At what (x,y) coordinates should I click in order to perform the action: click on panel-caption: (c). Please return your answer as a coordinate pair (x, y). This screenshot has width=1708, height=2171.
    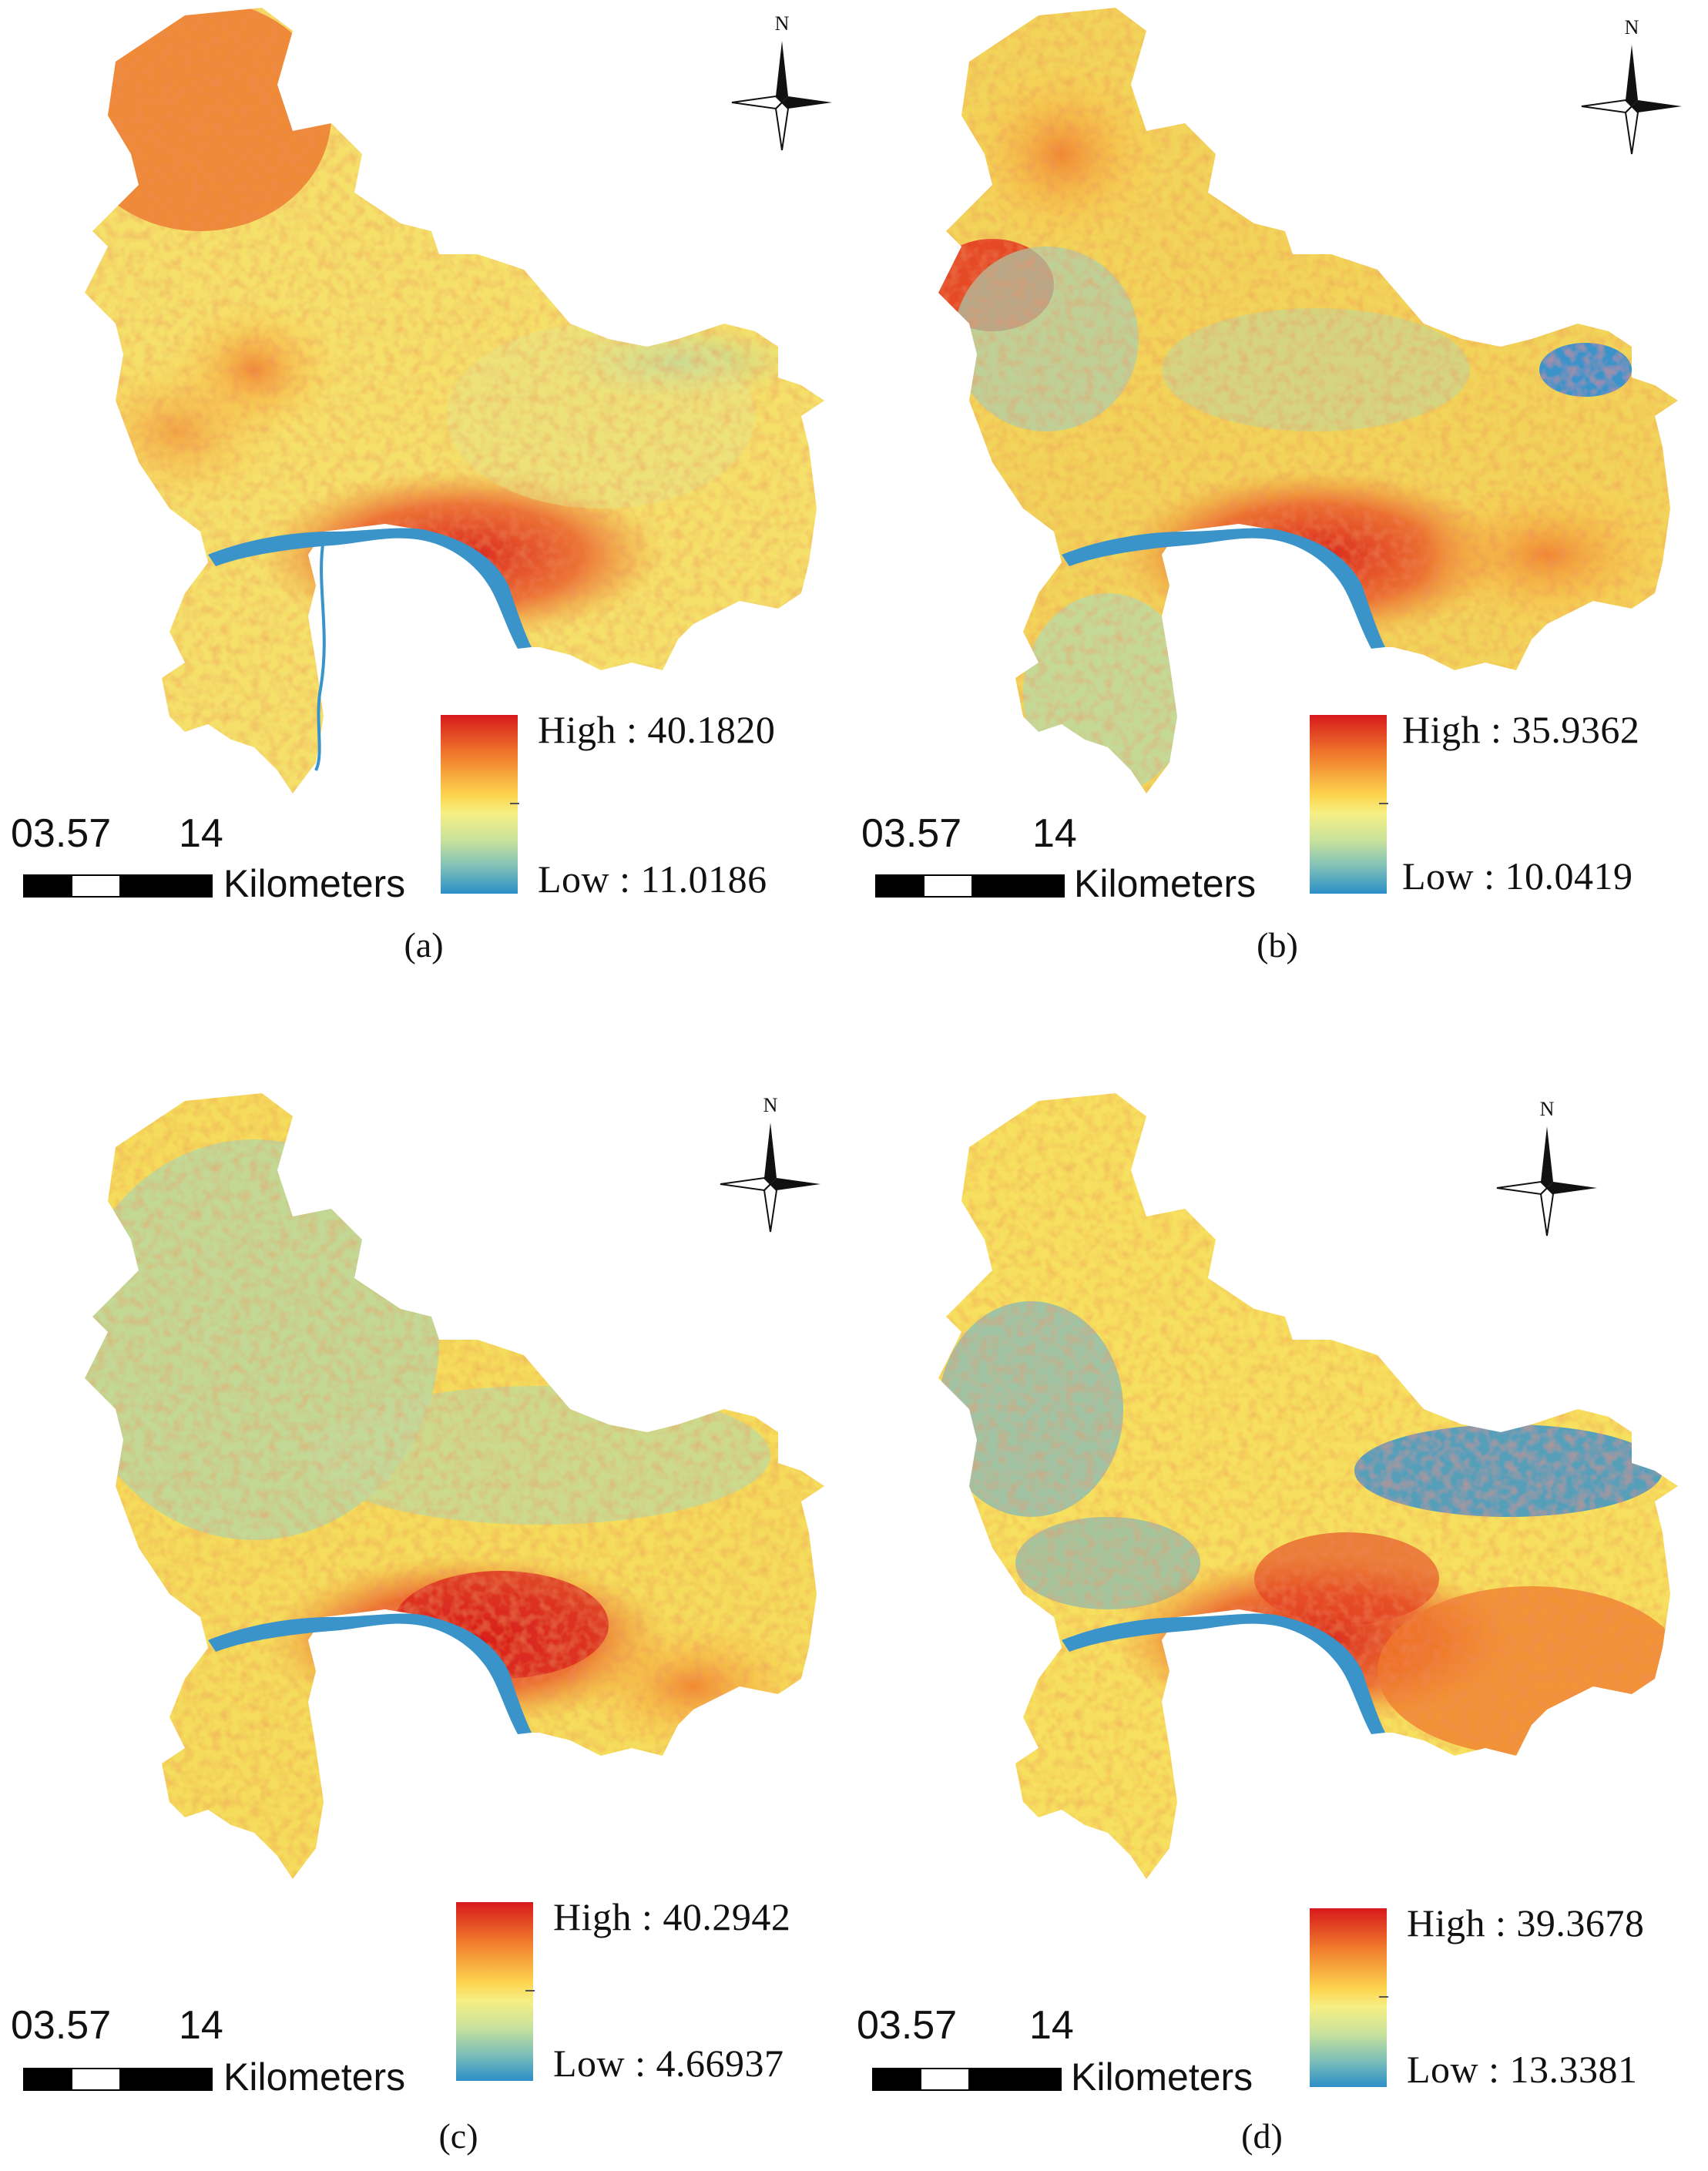
    Looking at the image, I should click on (458, 2136).